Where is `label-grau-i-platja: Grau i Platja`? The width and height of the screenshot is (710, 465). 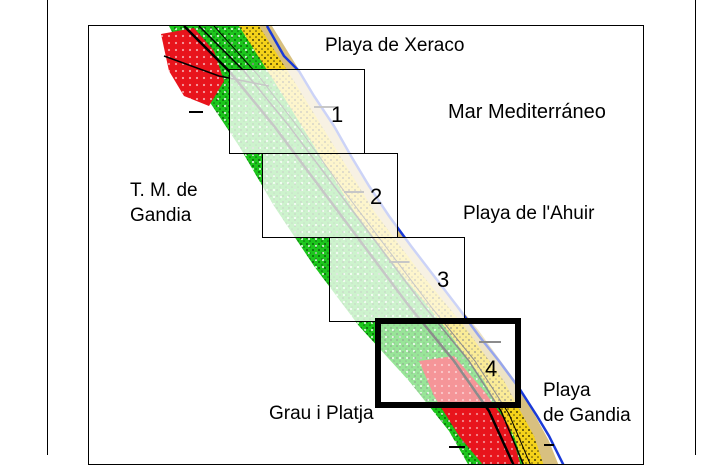
label-grau-i-platja: Grau i Platja is located at coordinates (321, 413).